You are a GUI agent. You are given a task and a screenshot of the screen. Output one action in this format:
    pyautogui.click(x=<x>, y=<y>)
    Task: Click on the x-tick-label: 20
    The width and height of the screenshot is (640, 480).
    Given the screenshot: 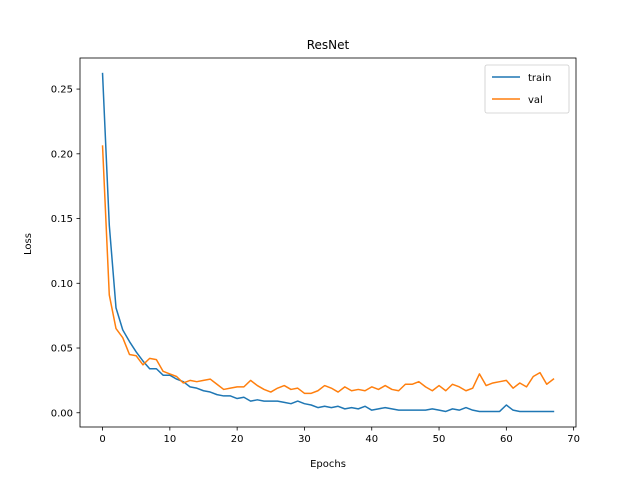 What is the action you would take?
    pyautogui.click(x=237, y=439)
    